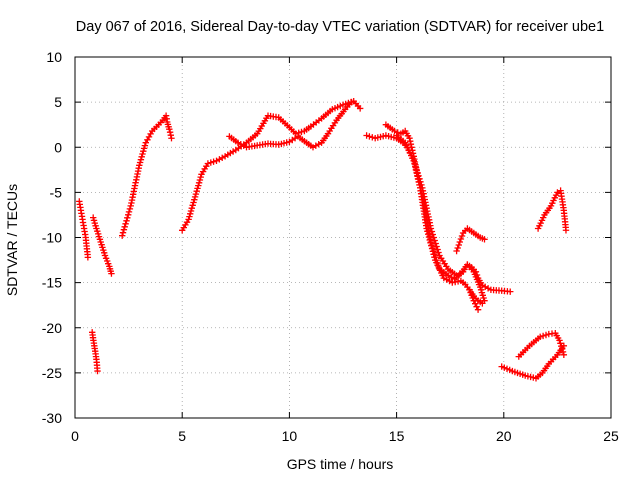 The height and width of the screenshot is (480, 640). Describe the element at coordinates (58, 102) in the screenshot. I see `y-tick-label: 5` at that location.